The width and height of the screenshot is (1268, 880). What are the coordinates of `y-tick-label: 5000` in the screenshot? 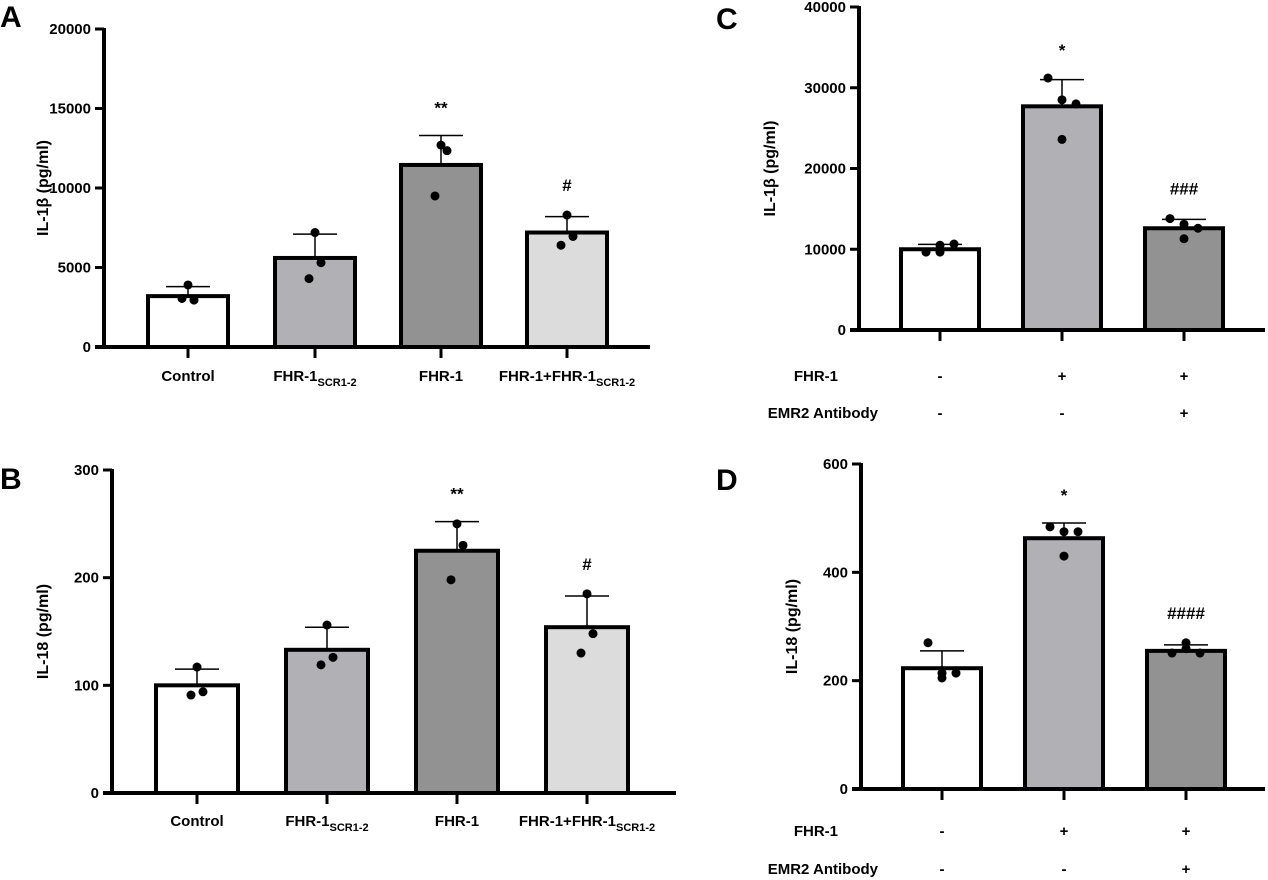 It's located at (74, 268).